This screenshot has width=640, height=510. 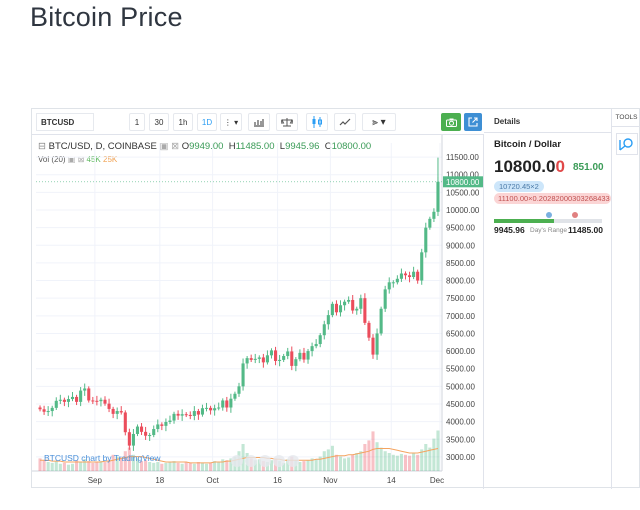 What do you see at coordinates (293, 461) in the screenshot?
I see `navigate-reset-button` at bounding box center [293, 461].